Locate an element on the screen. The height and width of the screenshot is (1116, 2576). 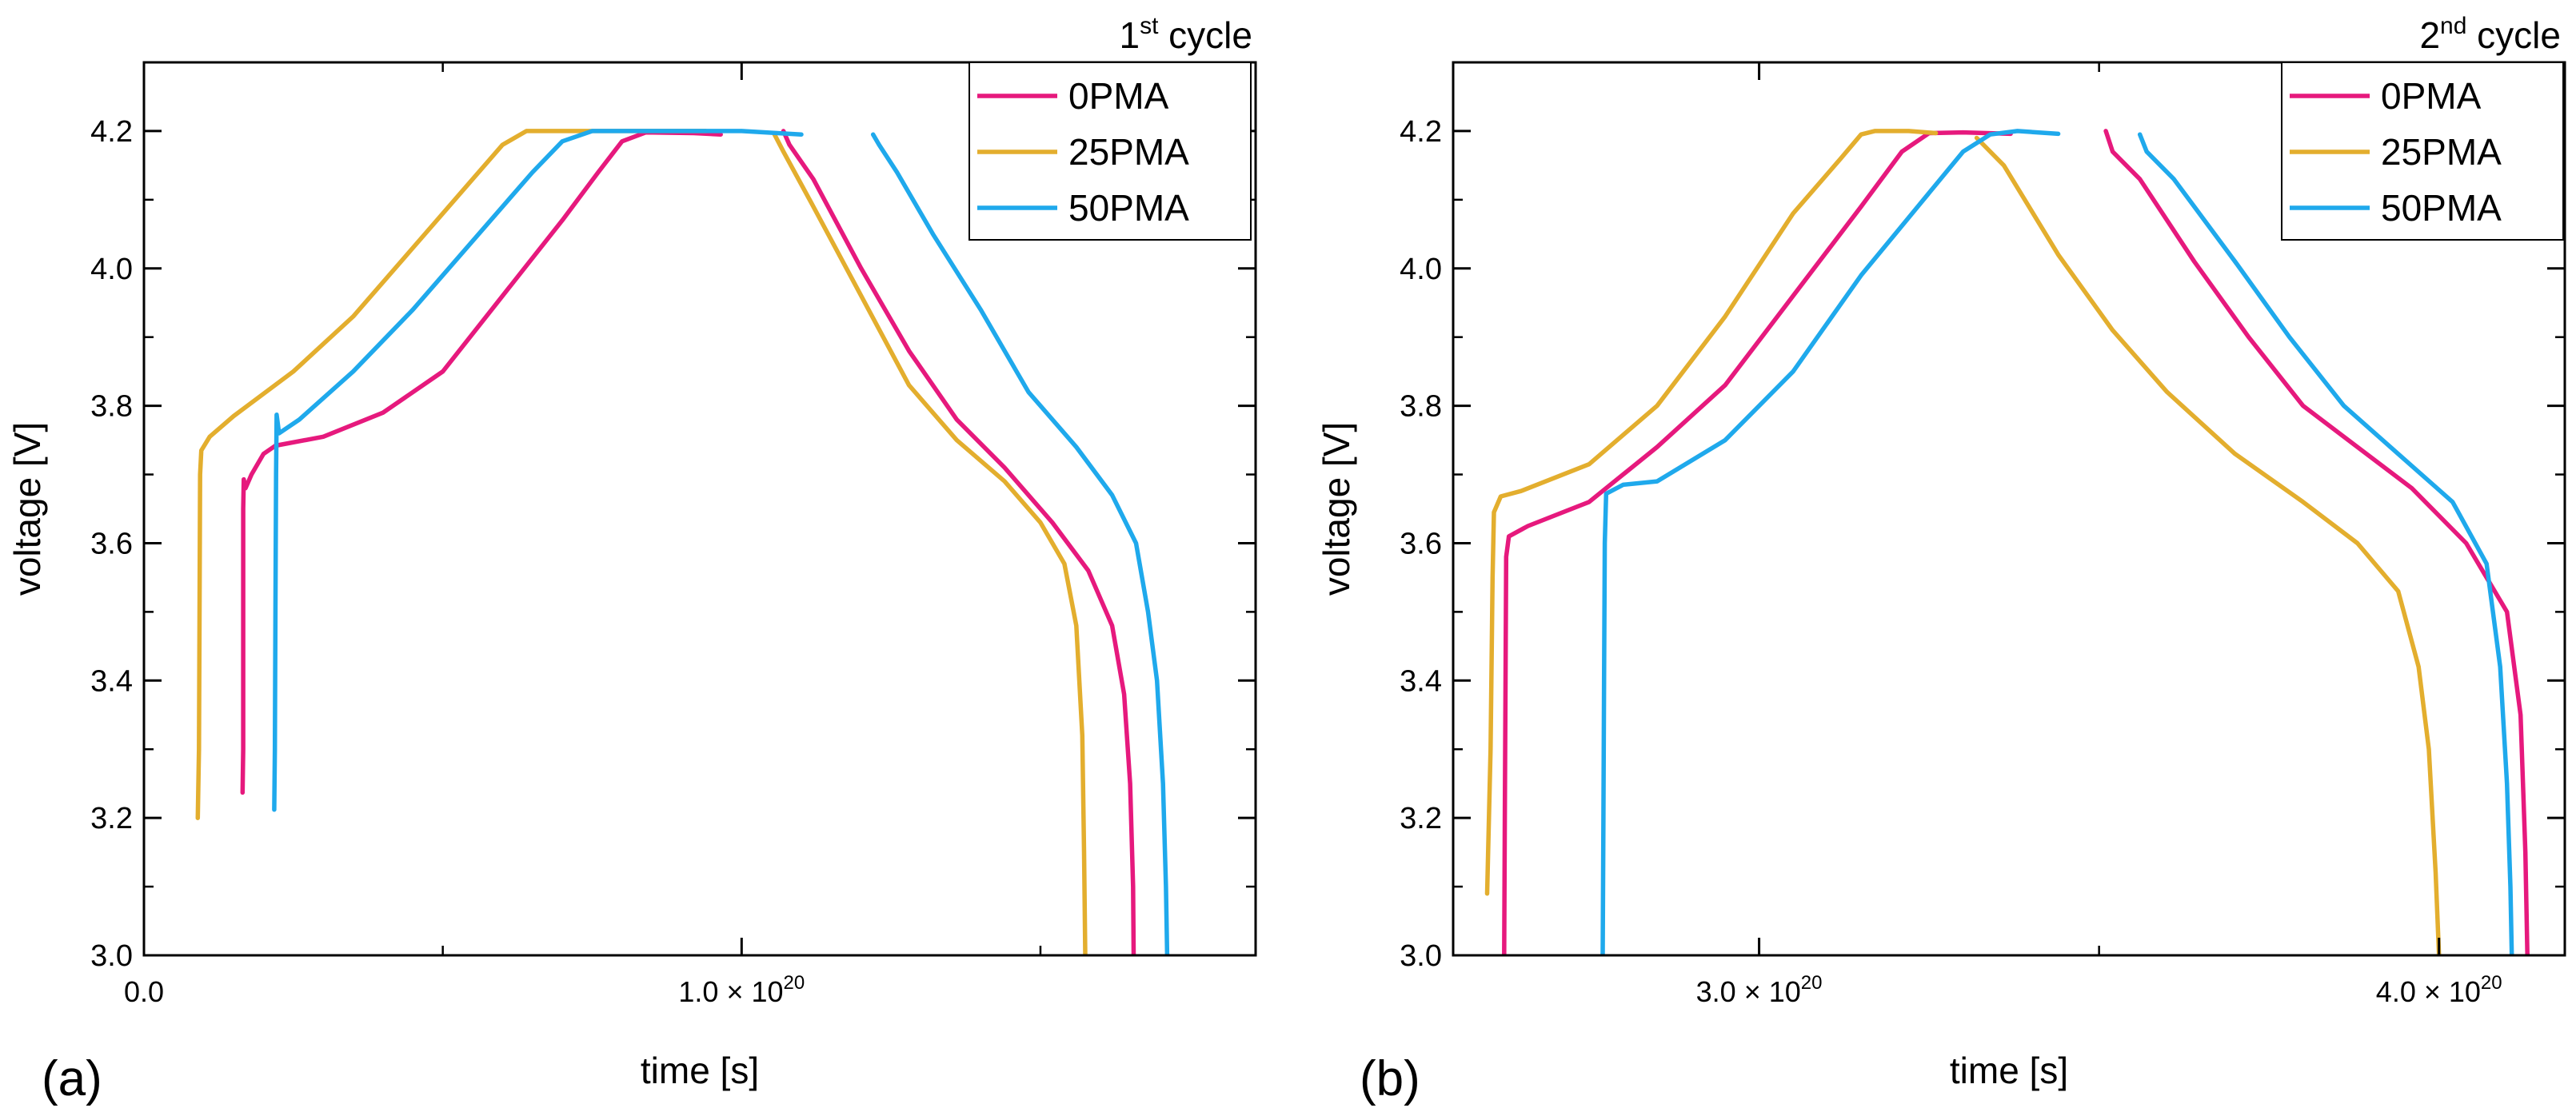
panel-label: (b) is located at coordinates (1390, 1078).